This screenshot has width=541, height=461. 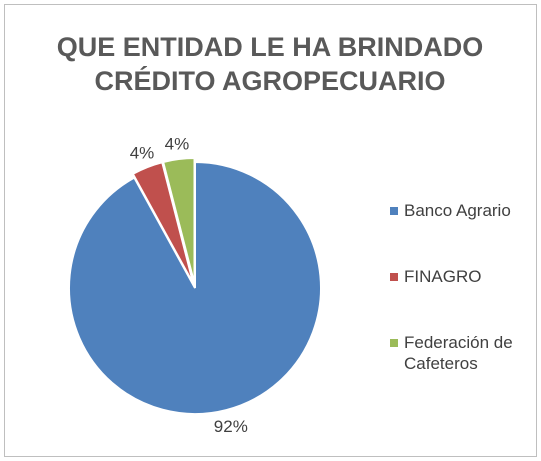 I want to click on data-label: 92%, so click(x=231, y=426).